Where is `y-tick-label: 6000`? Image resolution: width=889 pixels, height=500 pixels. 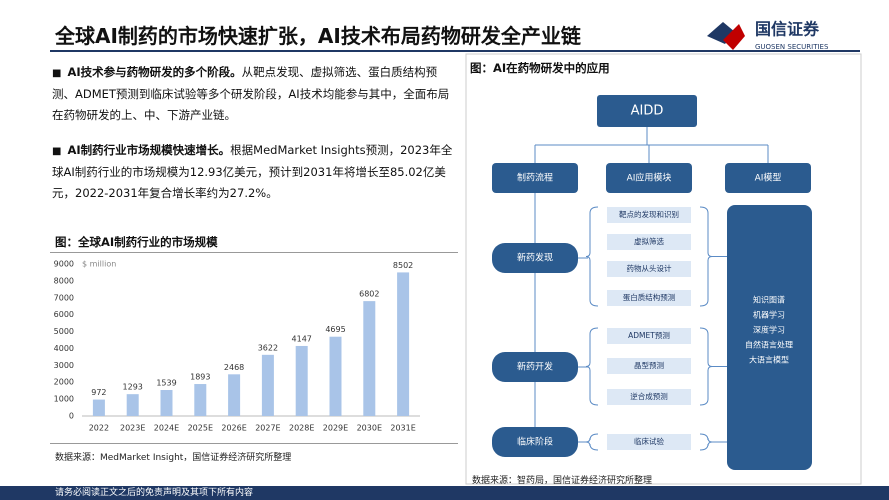
y-tick-label: 6000 is located at coordinates (64, 314).